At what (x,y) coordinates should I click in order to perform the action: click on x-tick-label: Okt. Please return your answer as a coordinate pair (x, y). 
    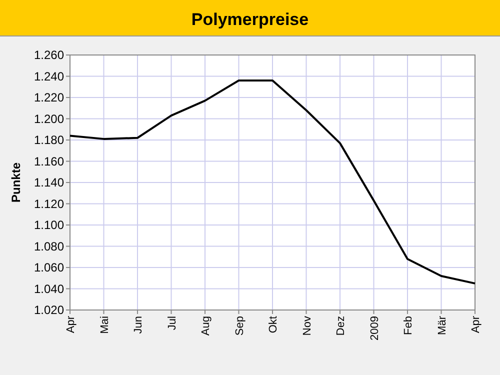
    Looking at the image, I should click on (274, 325).